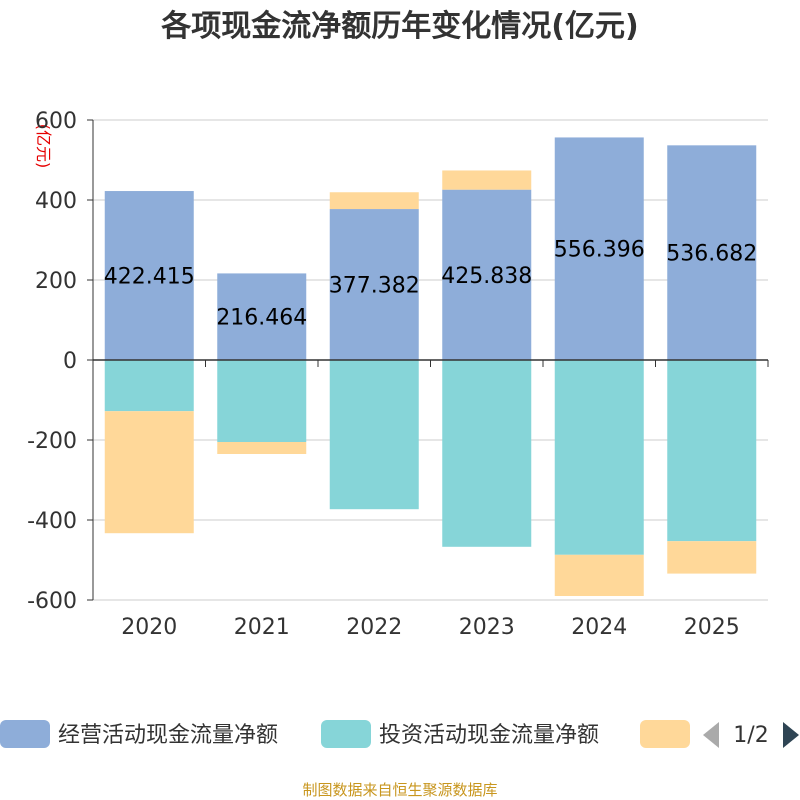  I want to click on data-label: 377.382, so click(374, 286).